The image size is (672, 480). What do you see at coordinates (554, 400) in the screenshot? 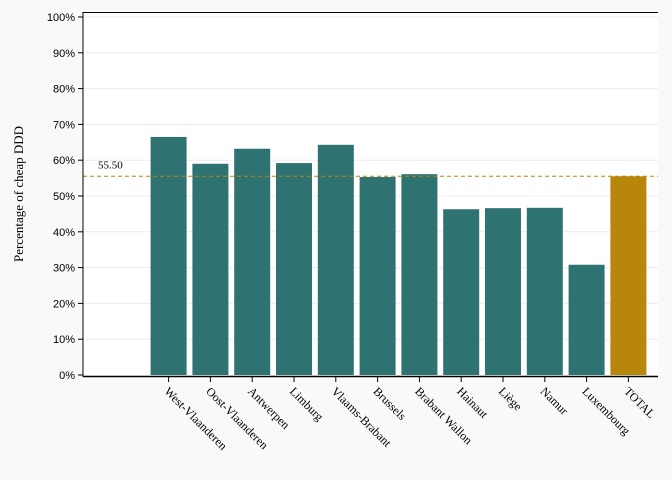
I see `x-tick-label: Namur` at bounding box center [554, 400].